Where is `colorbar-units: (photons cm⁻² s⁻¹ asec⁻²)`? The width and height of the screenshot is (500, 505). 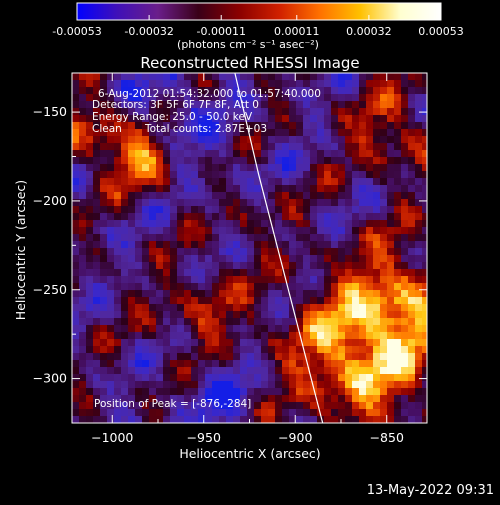 colorbar-units: (photons cm⁻² s⁻¹ asec⁻²) is located at coordinates (248, 44).